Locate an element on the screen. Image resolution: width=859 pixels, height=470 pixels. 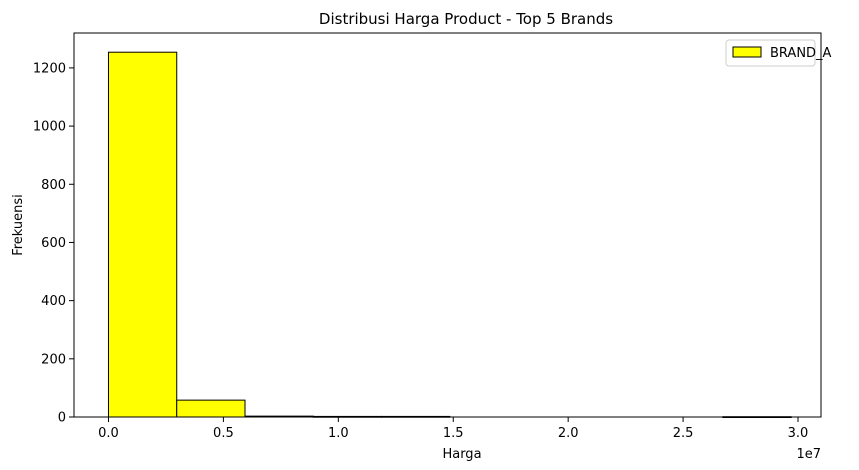
x-tick-label: 0.5 is located at coordinates (223, 433).